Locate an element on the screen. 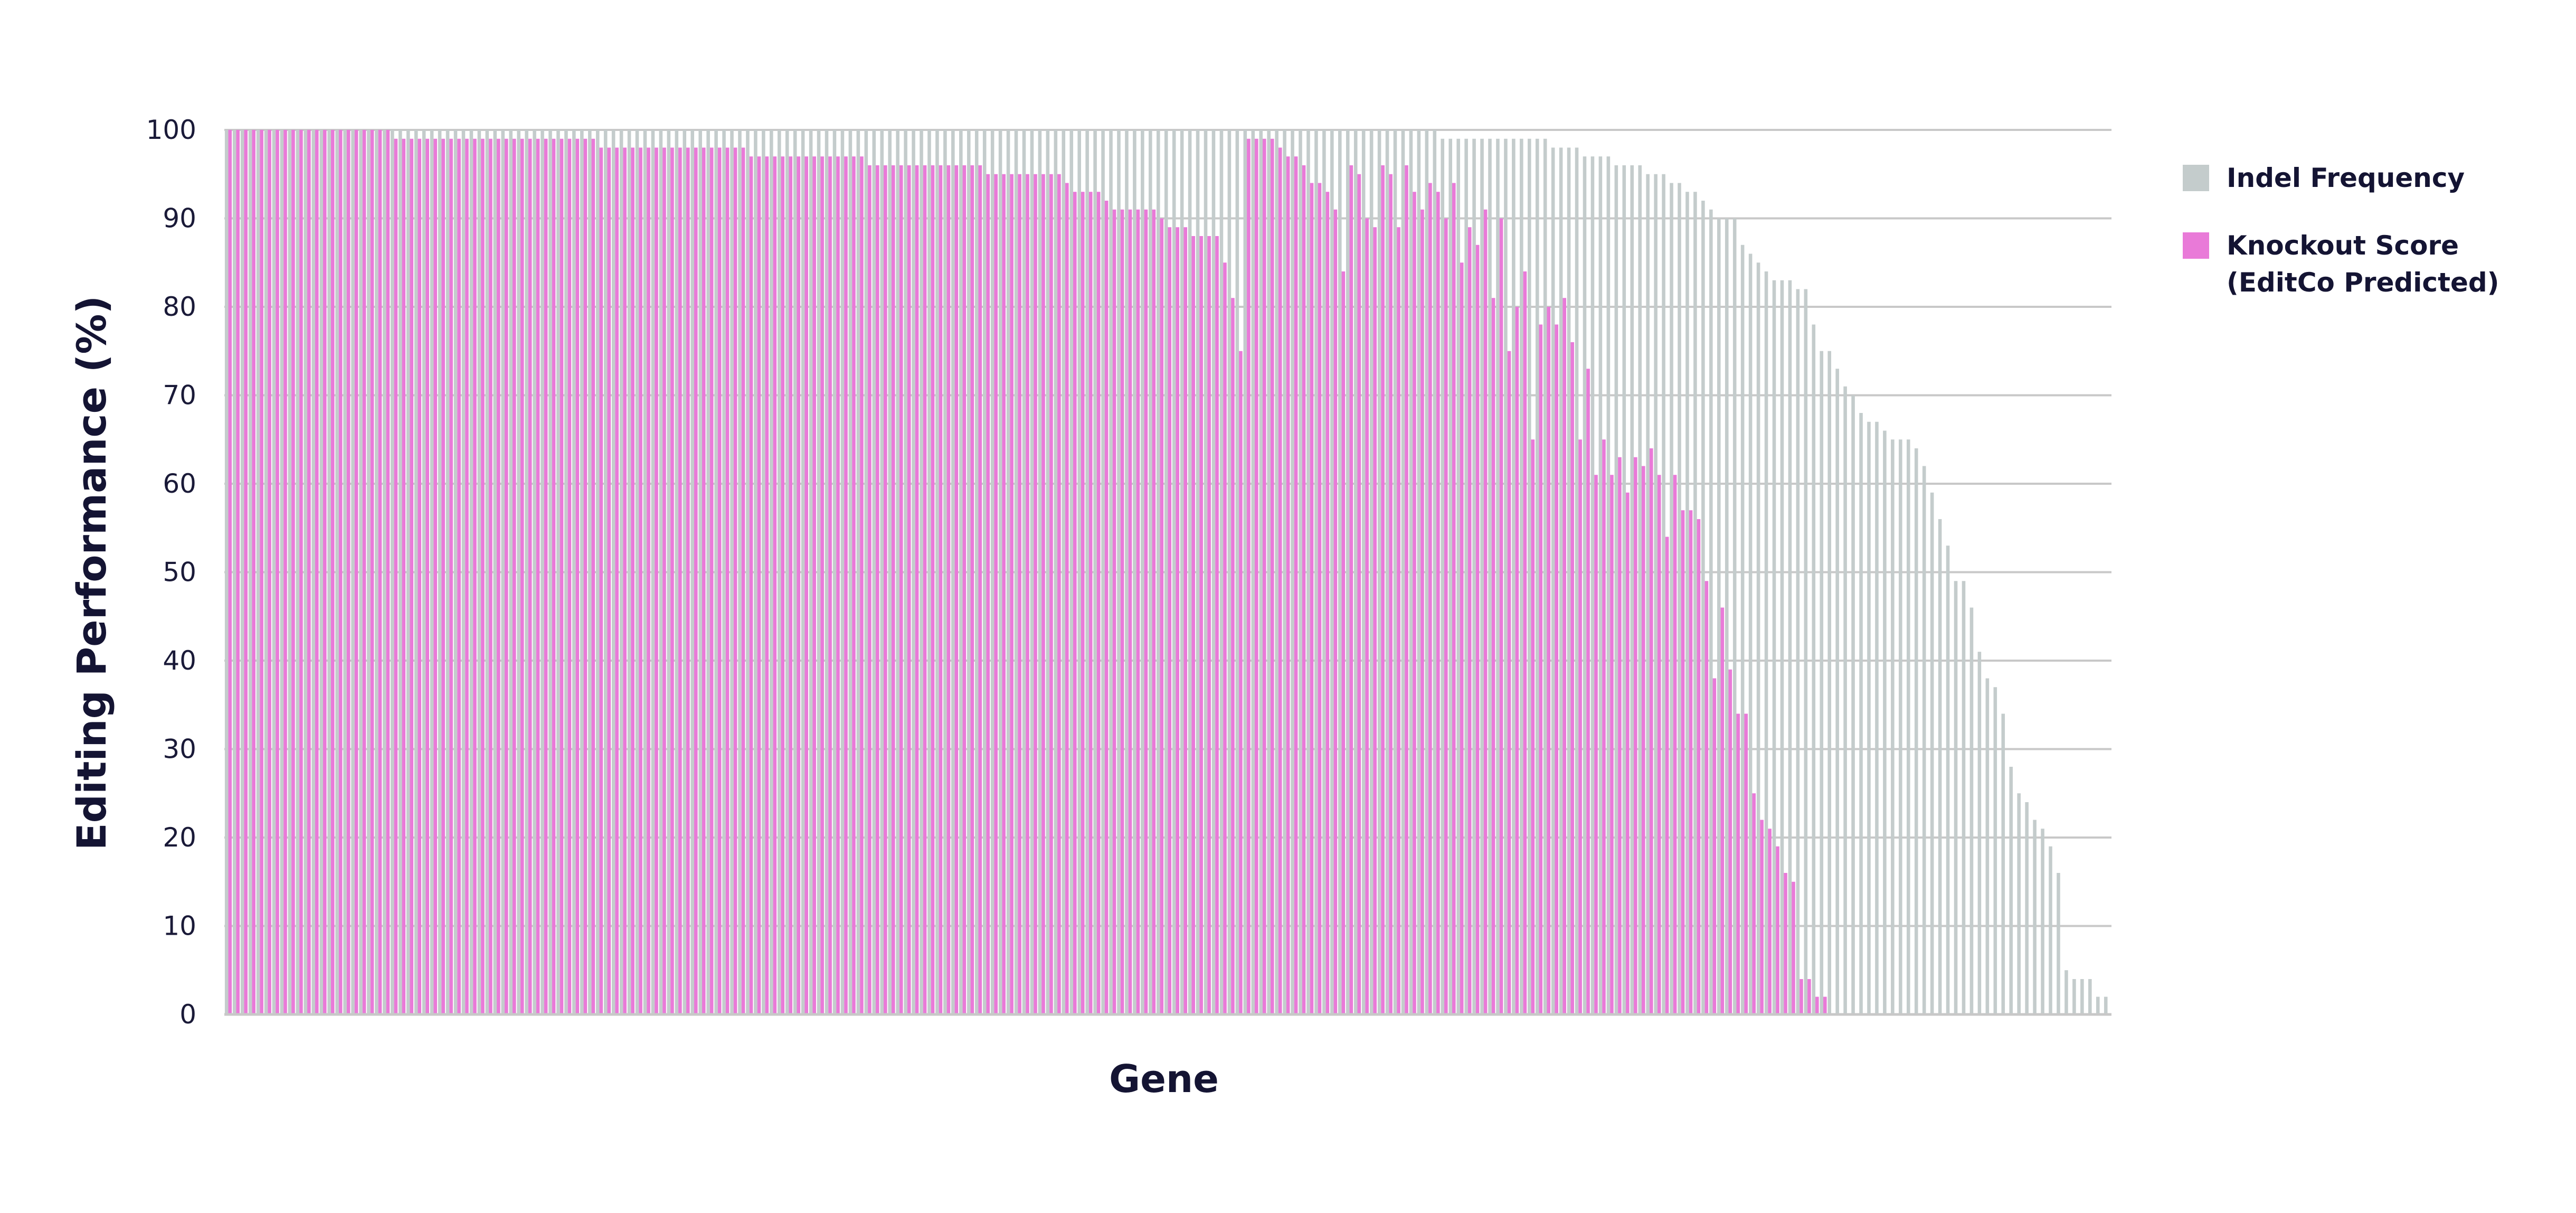  x-axis-title: Gene is located at coordinates (1164, 1079).